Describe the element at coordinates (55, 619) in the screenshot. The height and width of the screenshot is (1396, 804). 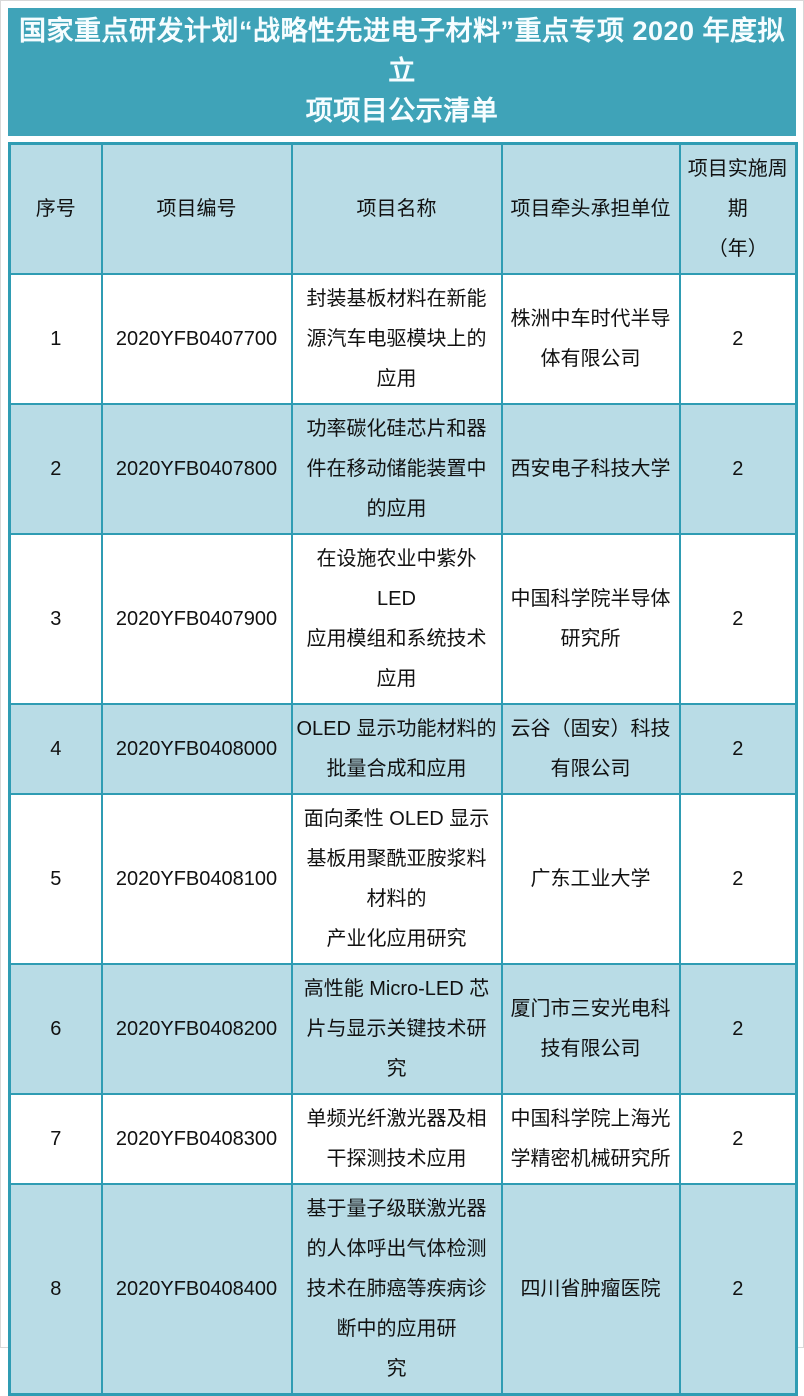
I see `cell-index: 3` at that location.